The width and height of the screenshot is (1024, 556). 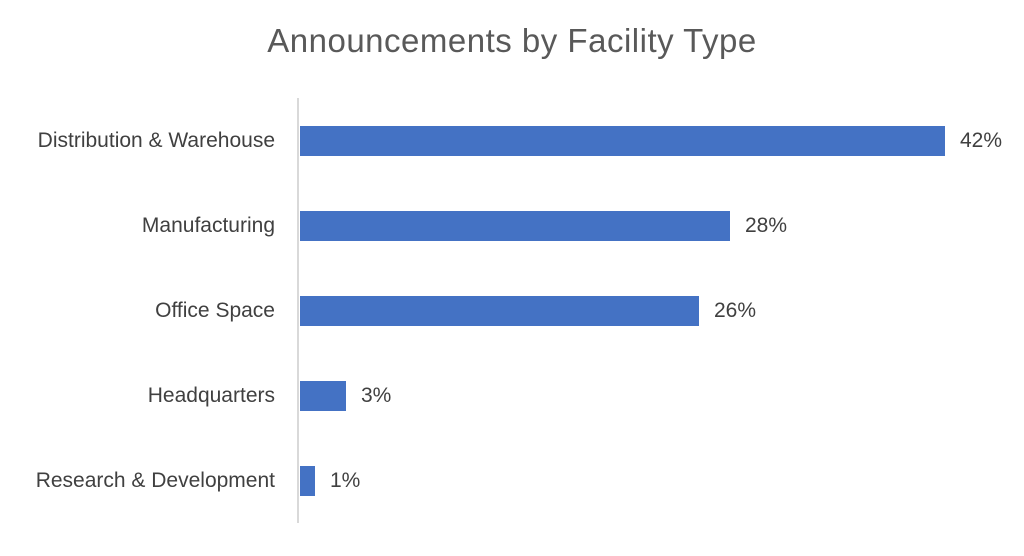 I want to click on category-label: Research & Development, so click(x=155, y=480).